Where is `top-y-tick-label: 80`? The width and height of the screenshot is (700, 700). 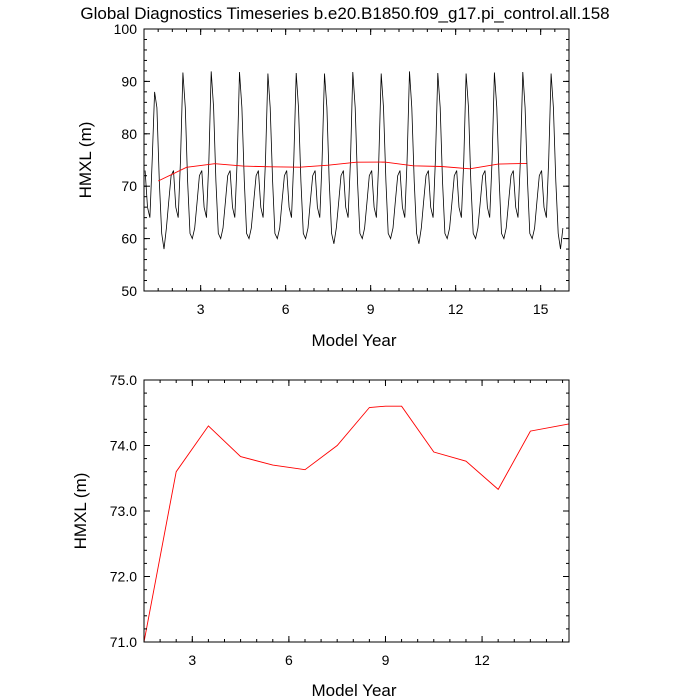 top-y-tick-label: 80 is located at coordinates (129, 134).